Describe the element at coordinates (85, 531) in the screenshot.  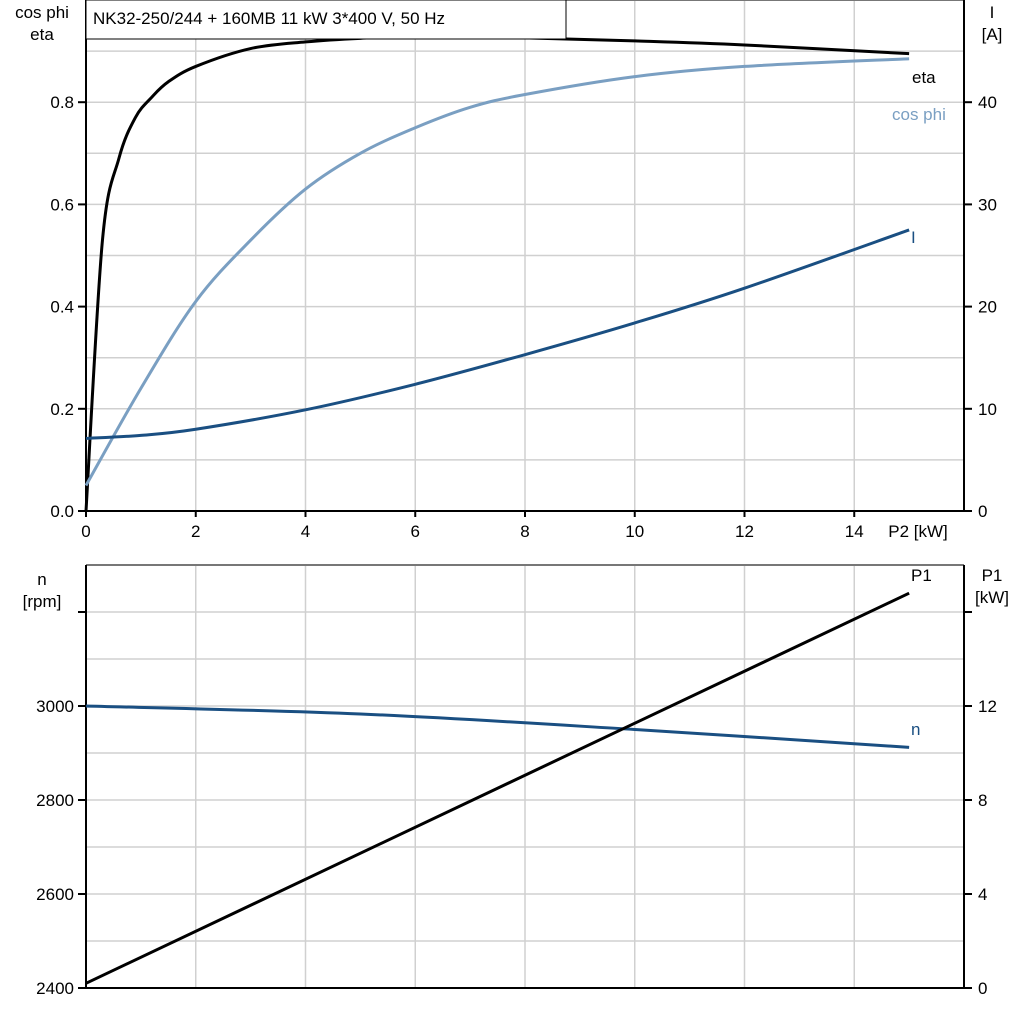
I see `x-tick-label: 0` at that location.